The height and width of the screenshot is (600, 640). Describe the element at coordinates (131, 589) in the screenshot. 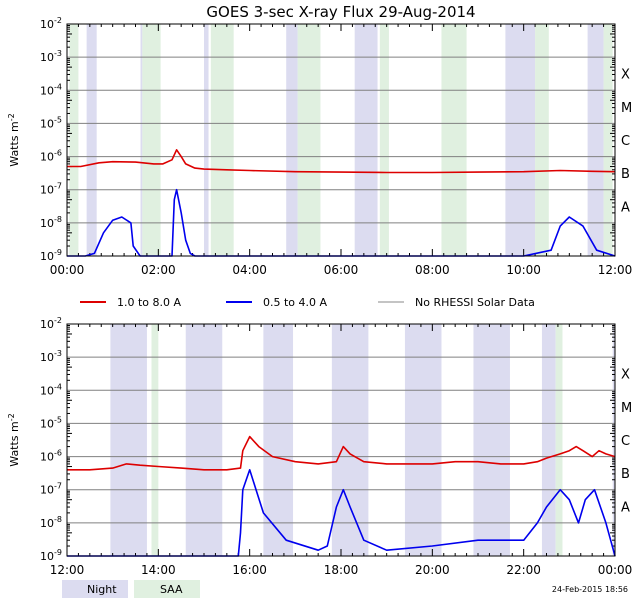

I see `band-key: Night SAA` at that location.